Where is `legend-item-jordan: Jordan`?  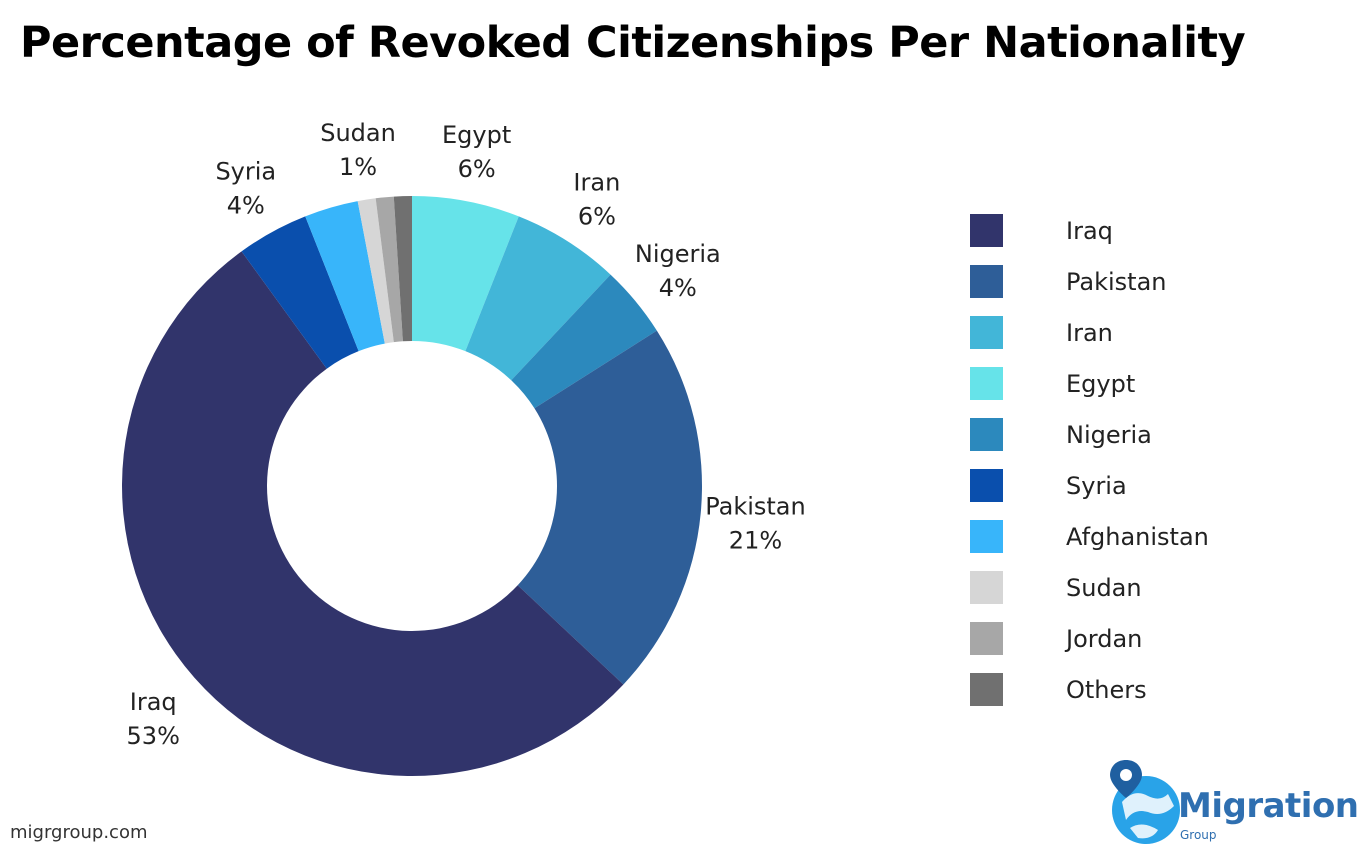
legend-item-jordan: Jordan is located at coordinates (1089, 638).